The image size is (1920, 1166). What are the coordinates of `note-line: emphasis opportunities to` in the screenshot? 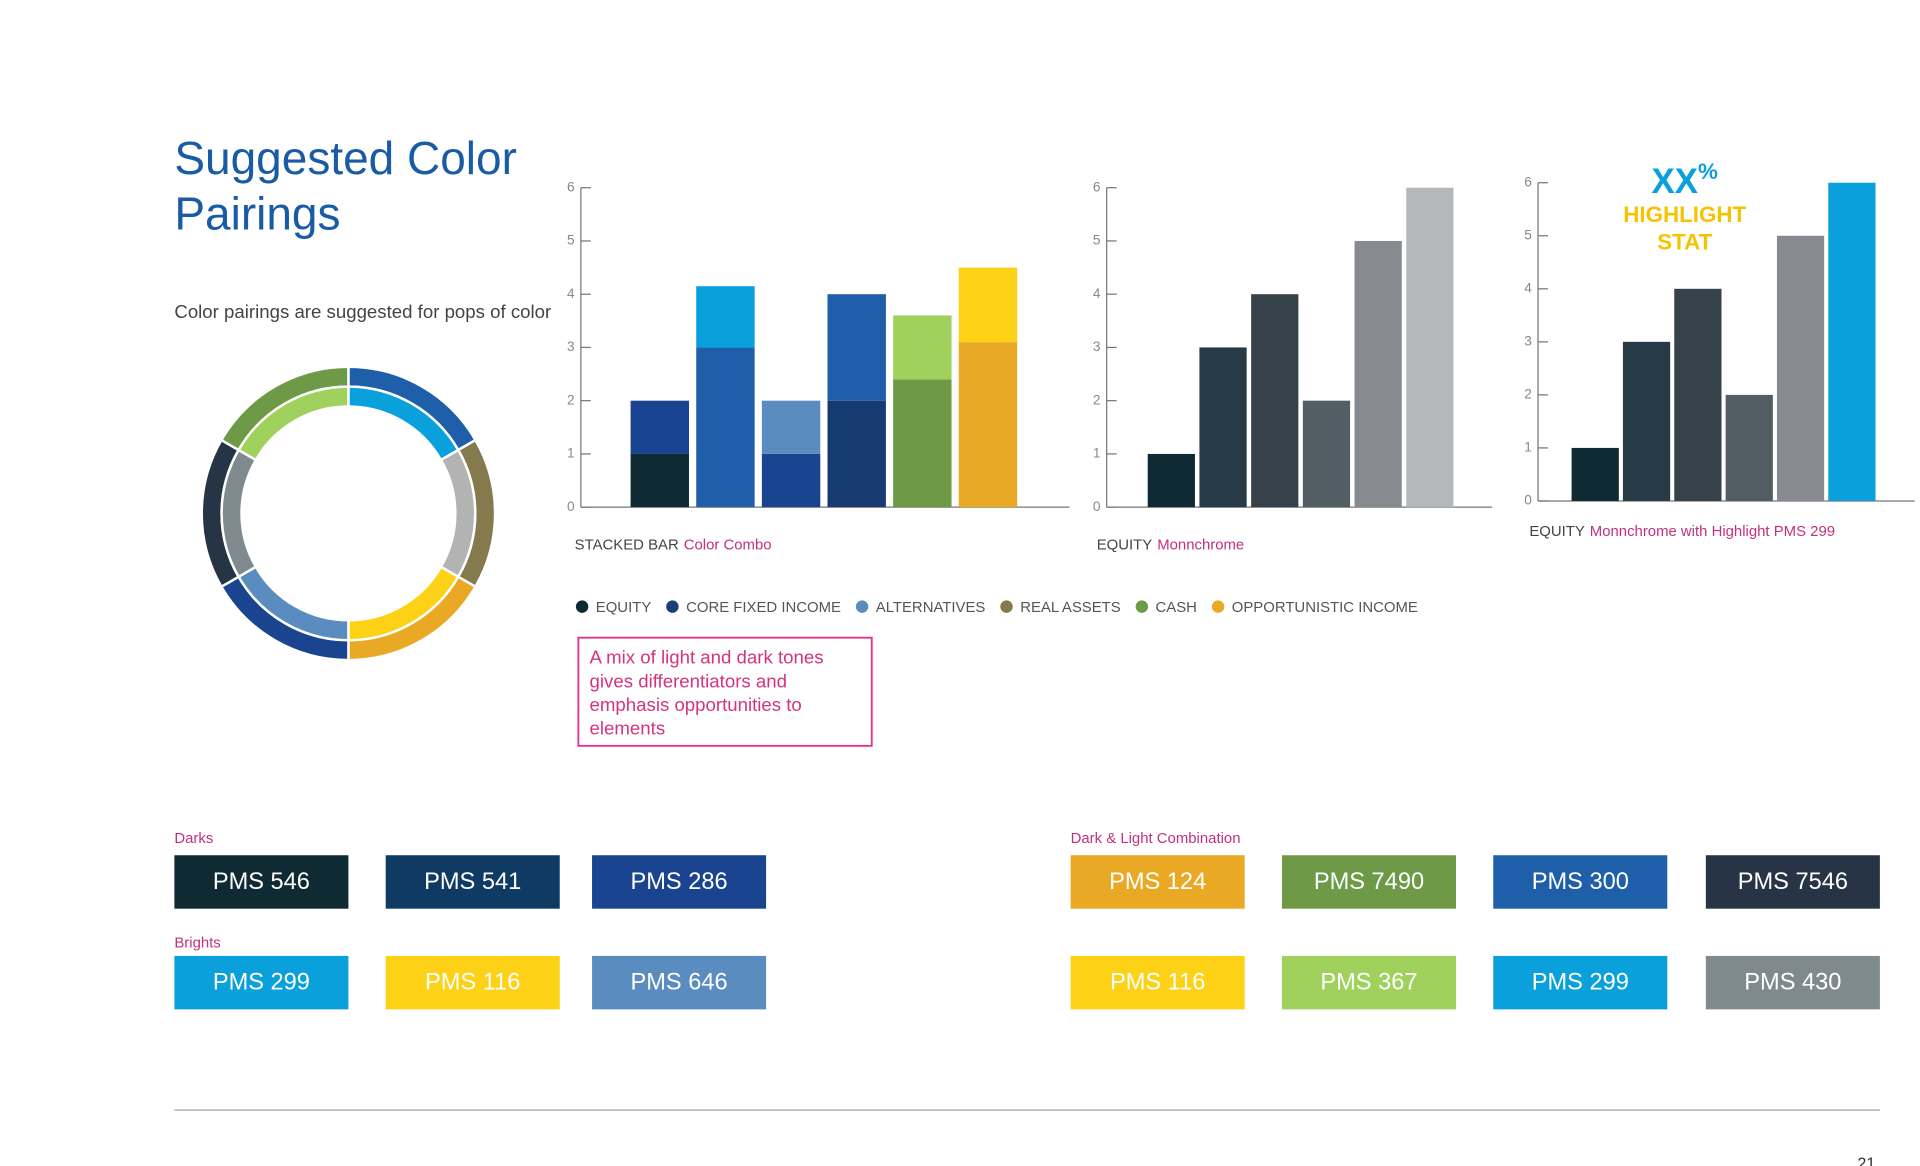 It's located at (696, 704).